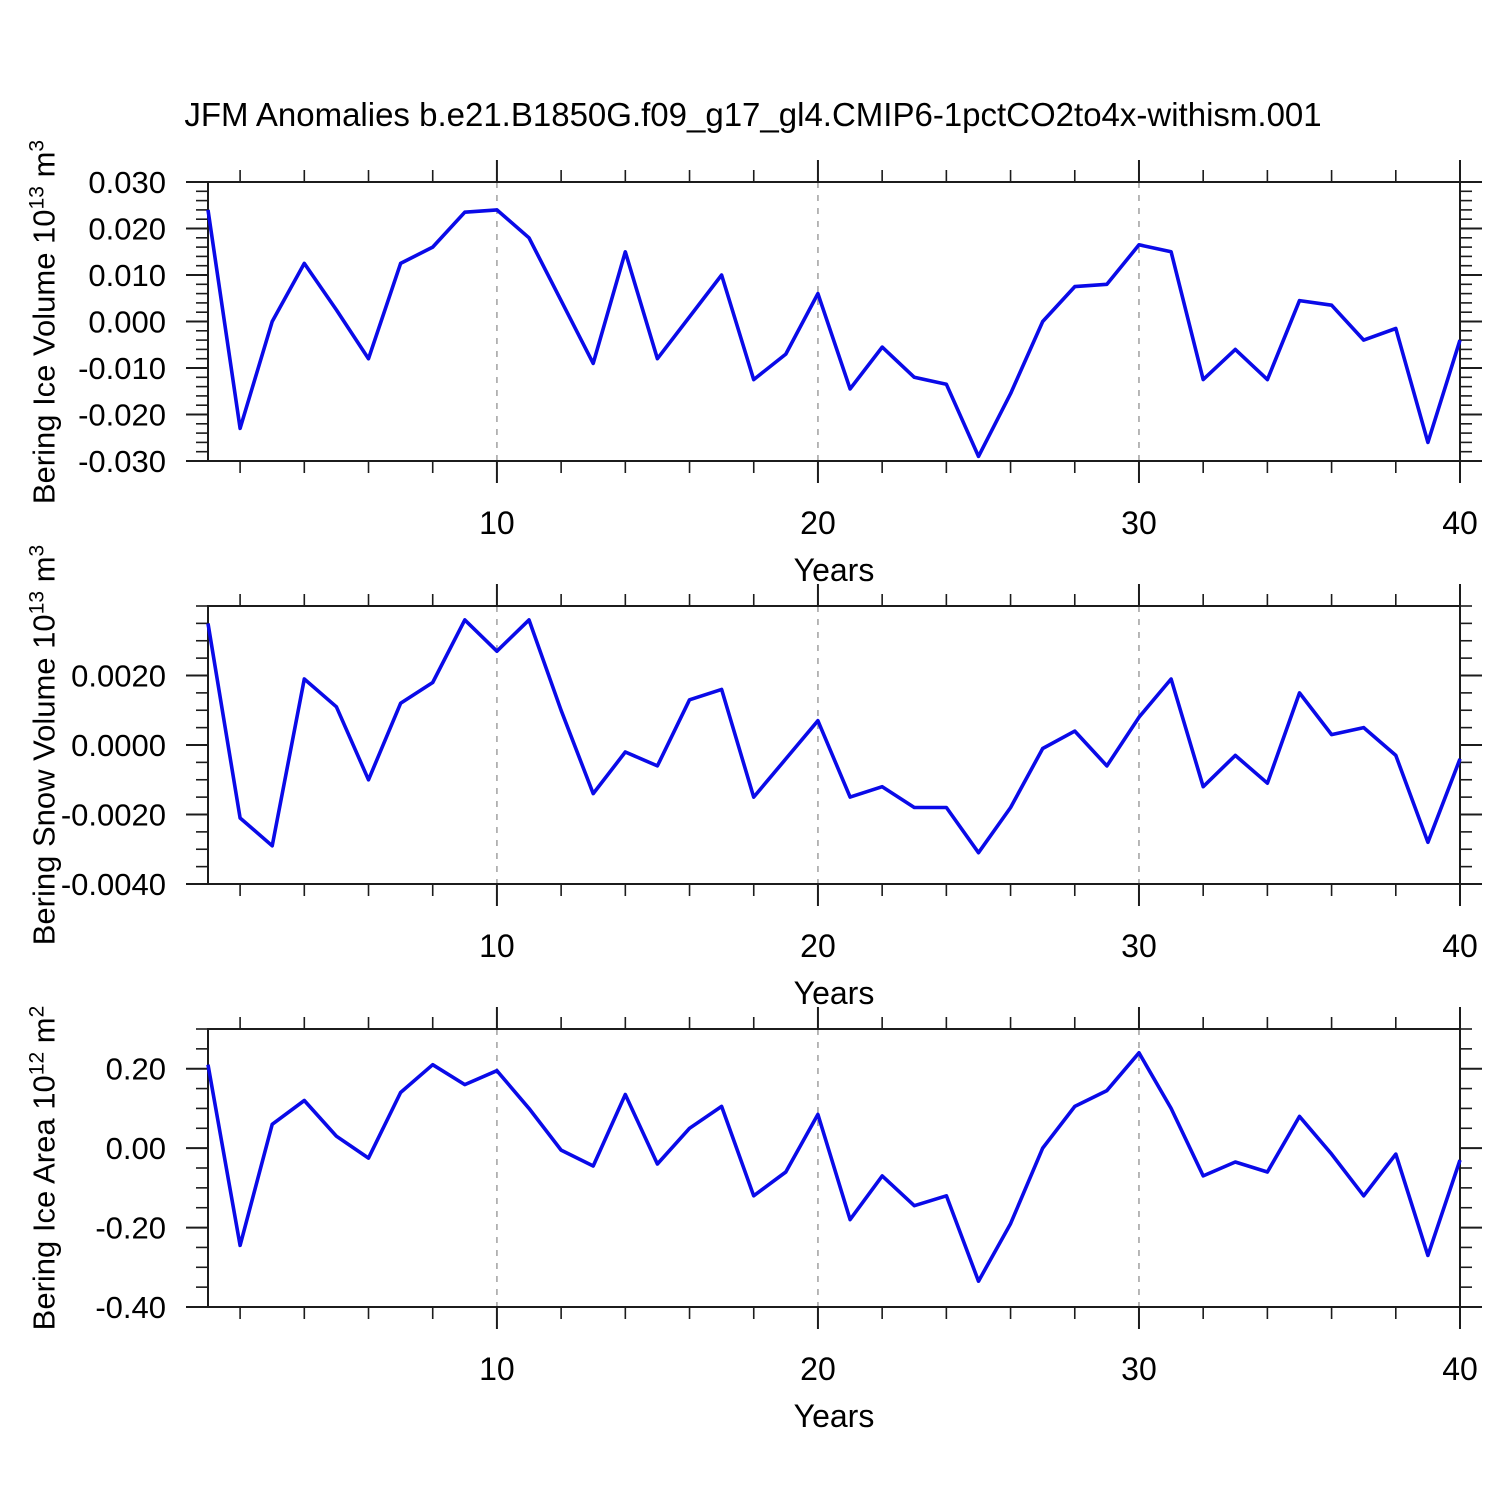  Describe the element at coordinates (37, 1011) in the screenshot. I see `y-axis-title-unit-exponent: 2` at that location.